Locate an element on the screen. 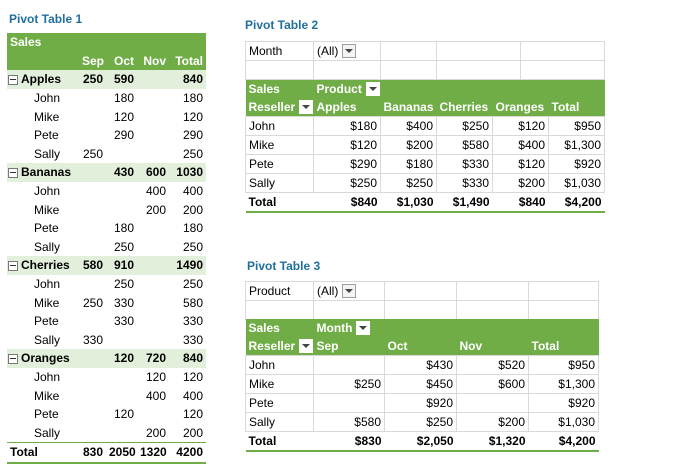 This screenshot has width=680, height=465. pt1-col-header: Oct is located at coordinates (121, 61).